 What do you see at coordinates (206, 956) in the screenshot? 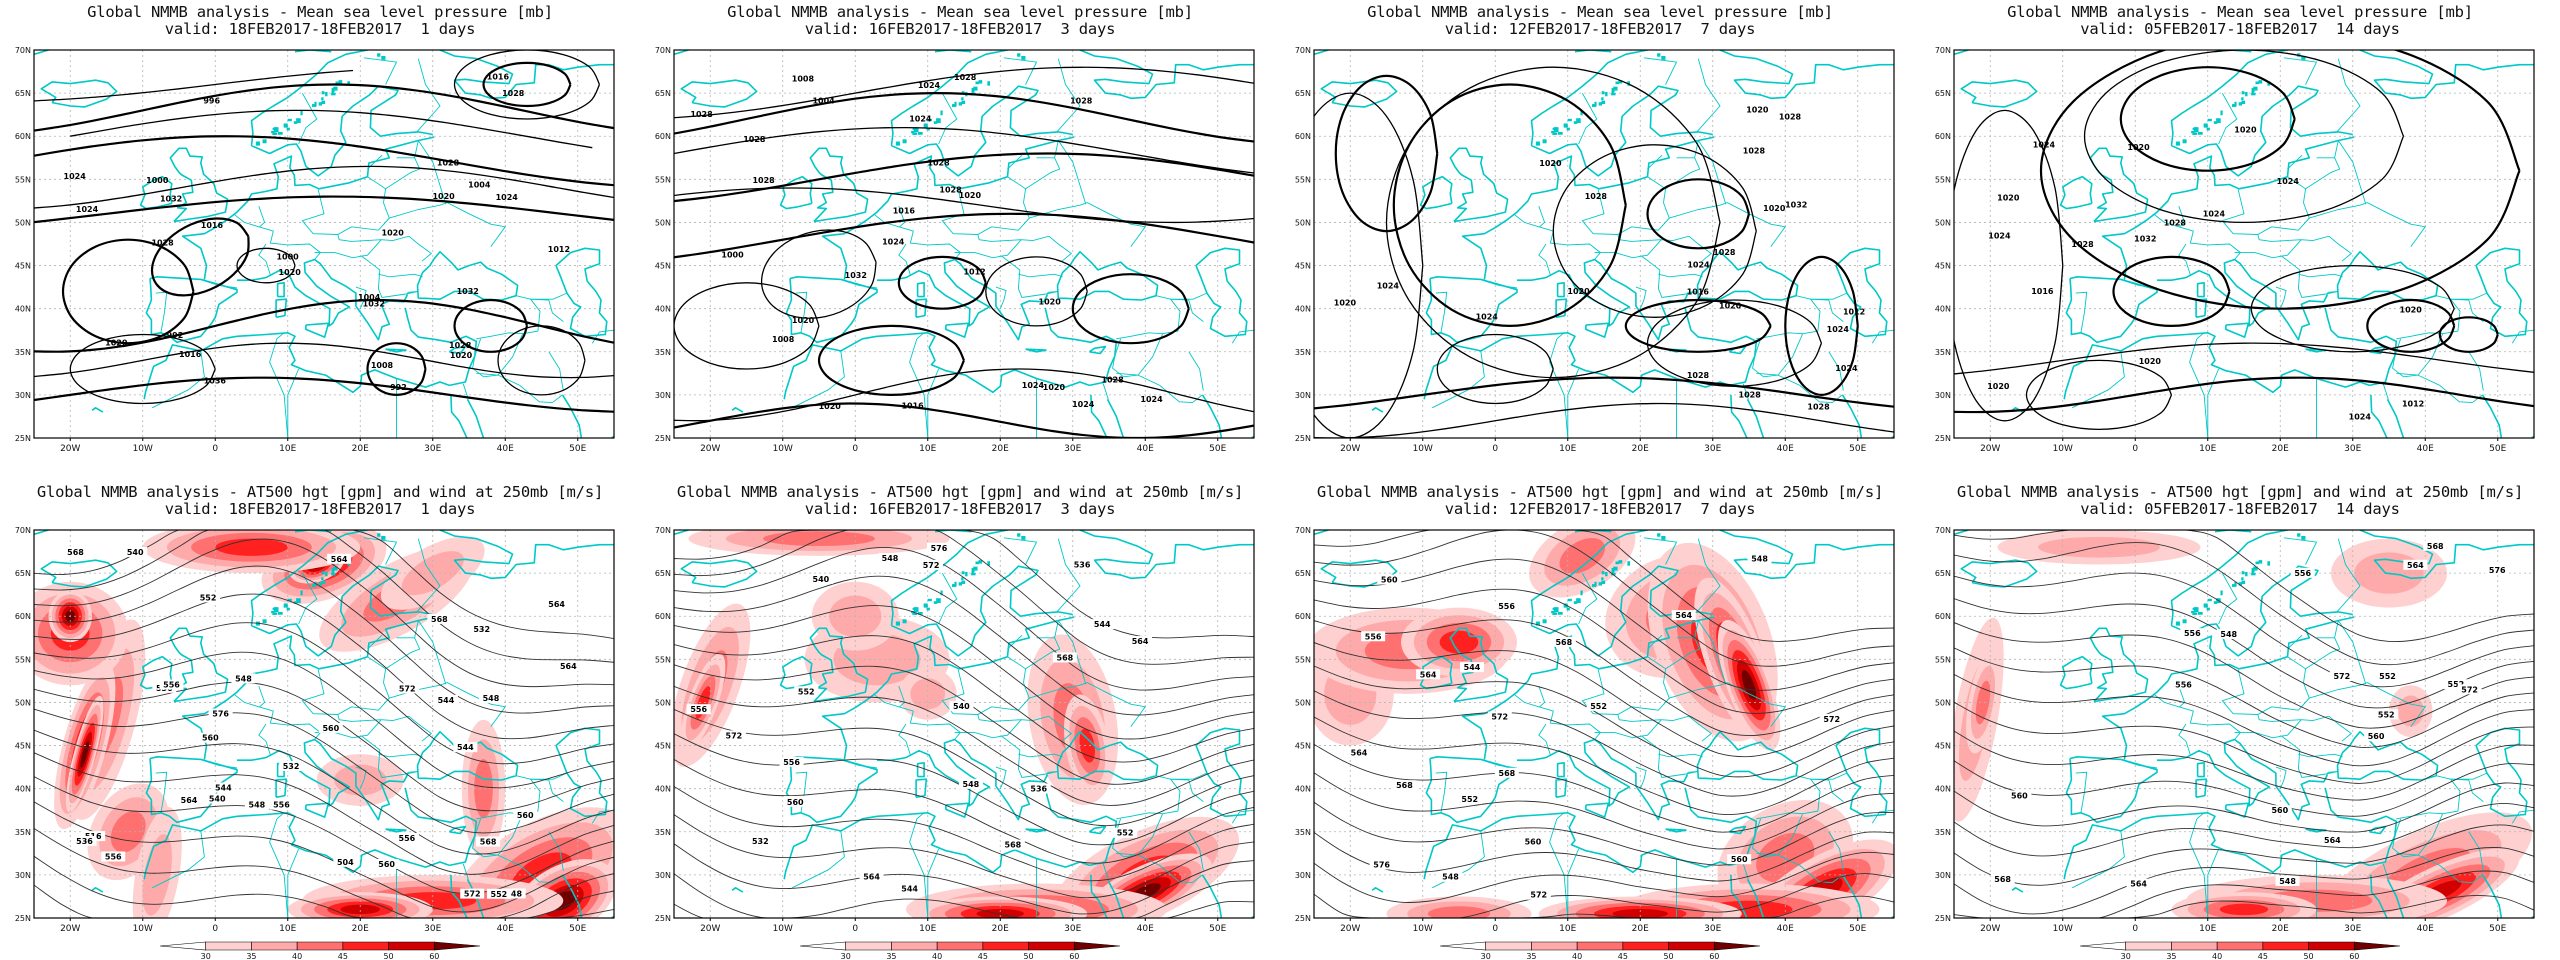
I see `colorbar-tick-label: 30` at bounding box center [206, 956].